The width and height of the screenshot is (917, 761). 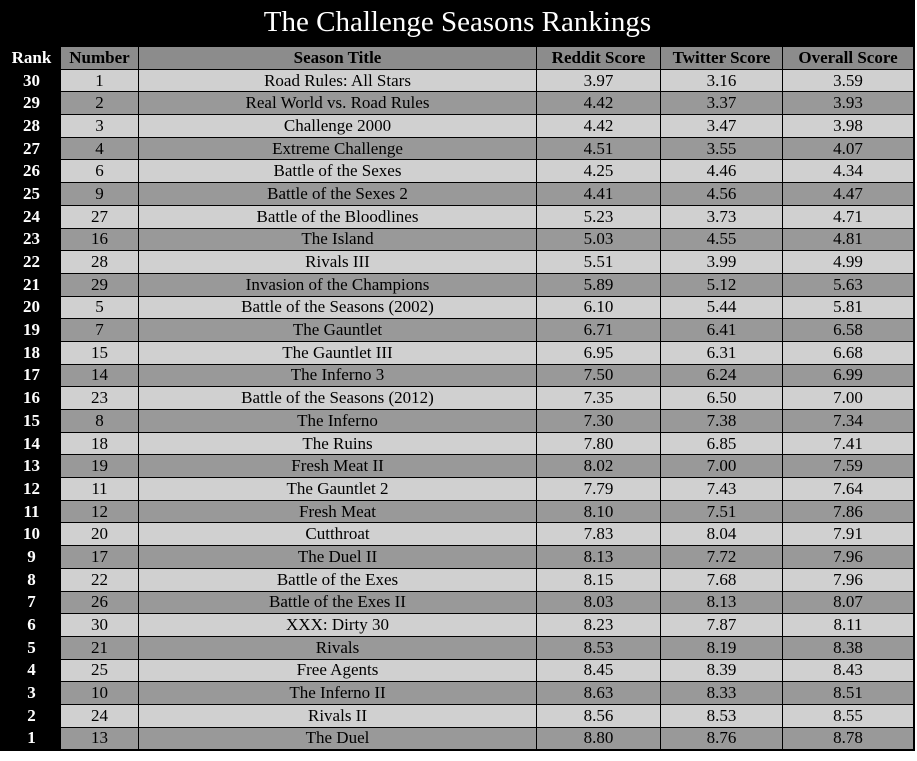 I want to click on table-row: 8 22 Battle of the Exes 8.15 7.68 7.96, so click(x=458, y=579).